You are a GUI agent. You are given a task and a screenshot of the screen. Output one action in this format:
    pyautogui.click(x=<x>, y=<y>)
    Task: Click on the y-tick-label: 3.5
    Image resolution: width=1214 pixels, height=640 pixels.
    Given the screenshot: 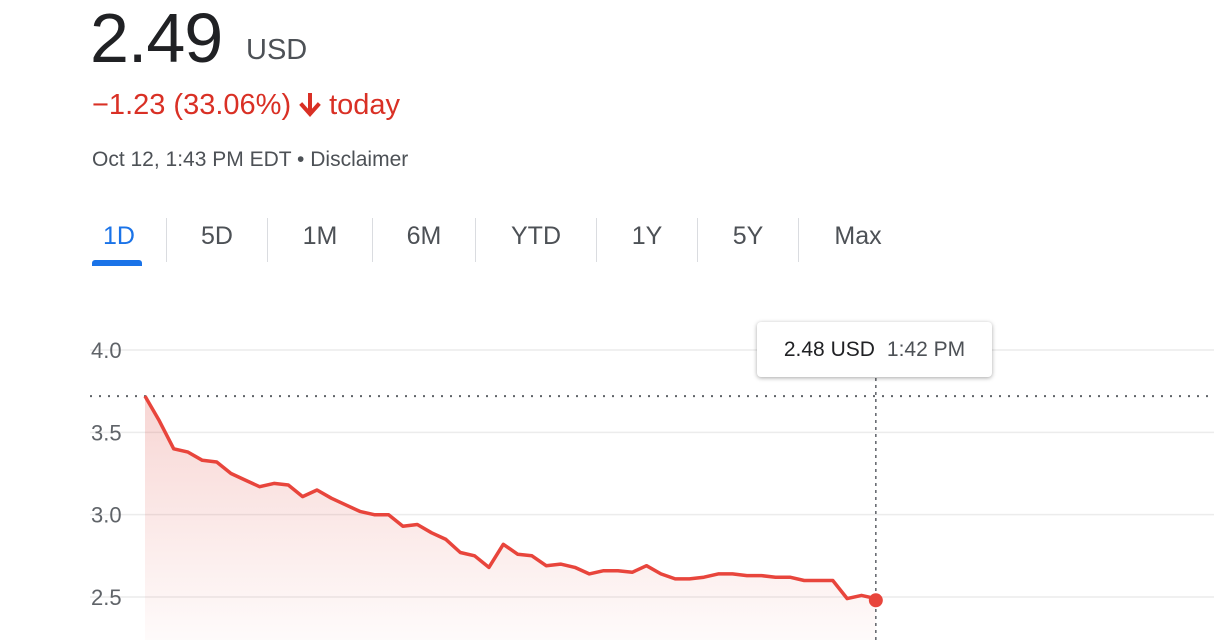 What is the action you would take?
    pyautogui.click(x=106, y=432)
    